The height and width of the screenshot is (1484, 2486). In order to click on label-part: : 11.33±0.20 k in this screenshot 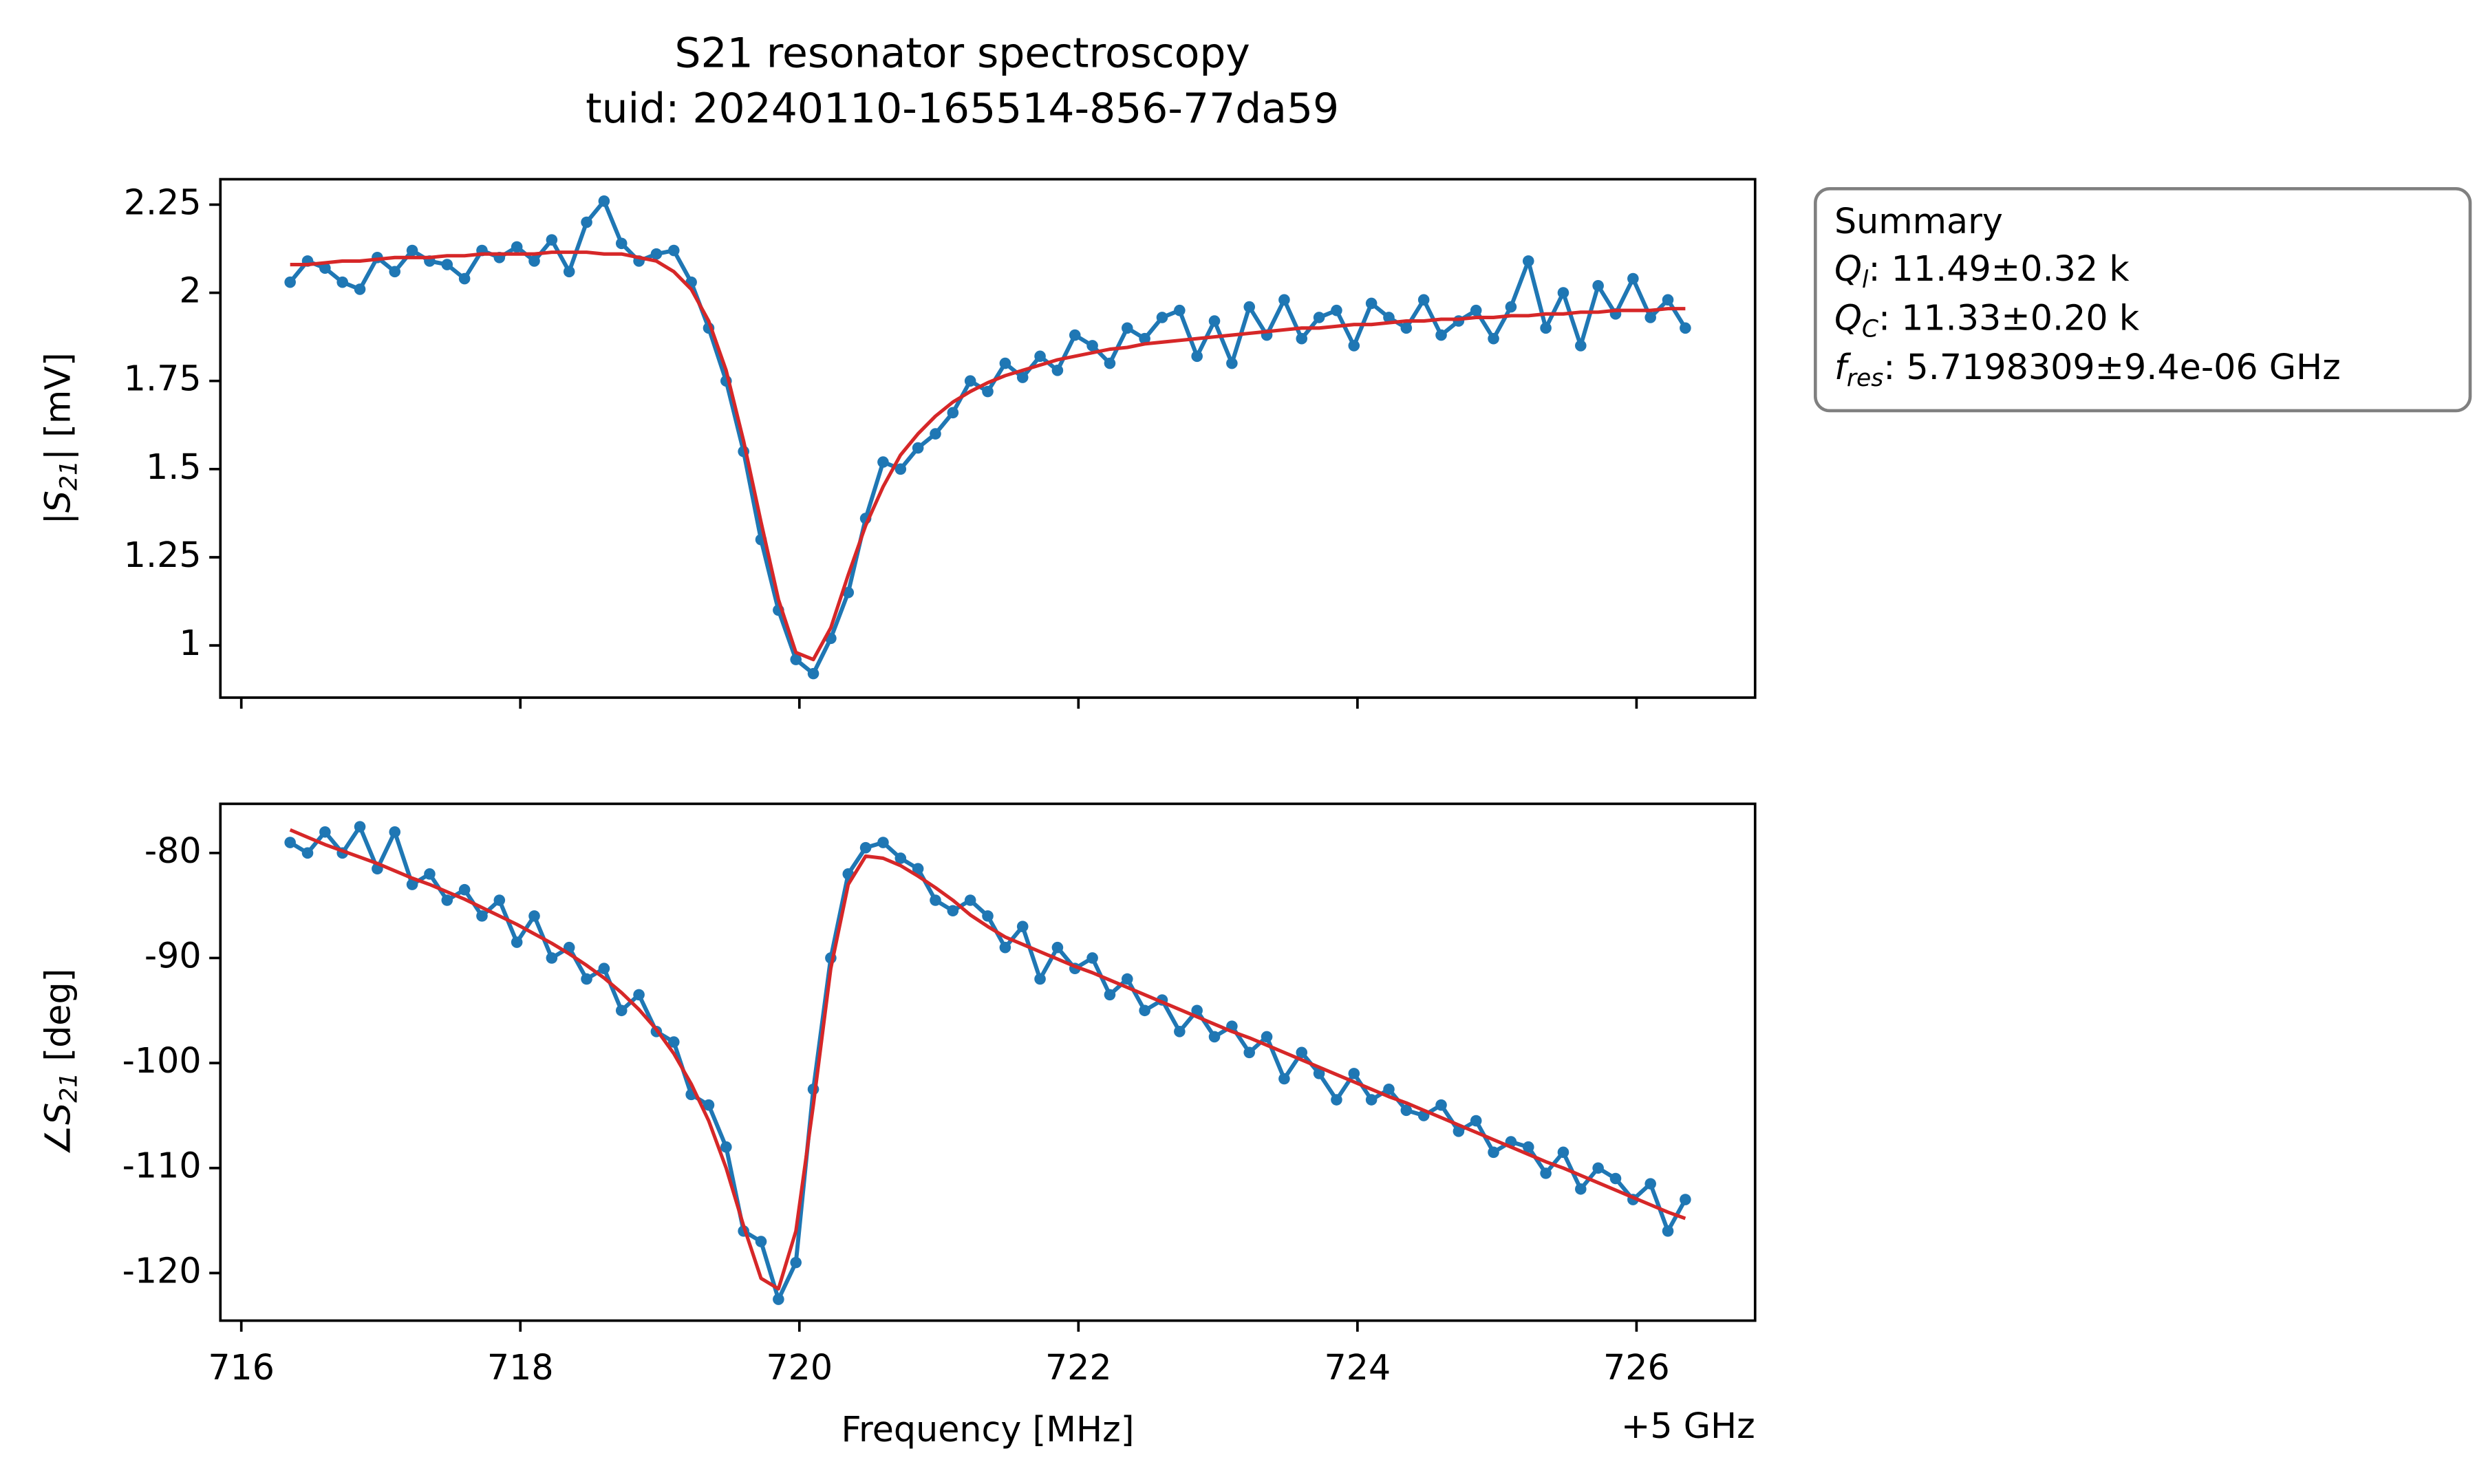, I will do `click(2009, 318)`.